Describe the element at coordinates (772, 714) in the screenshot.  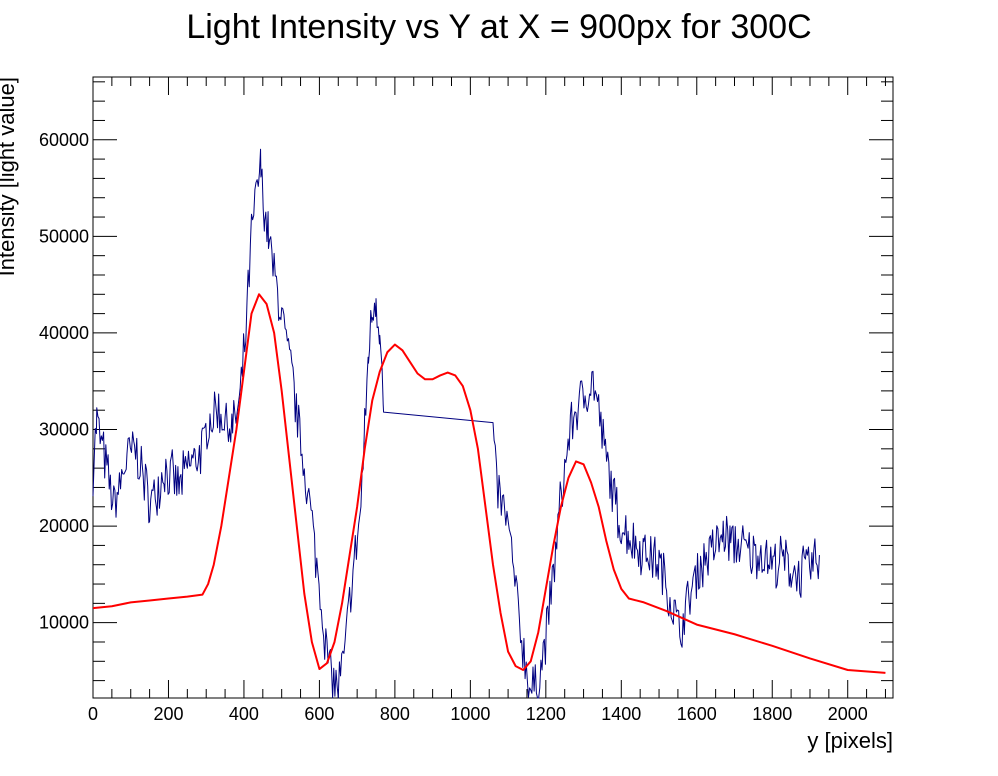
I see `x-tick-label: 1800` at that location.